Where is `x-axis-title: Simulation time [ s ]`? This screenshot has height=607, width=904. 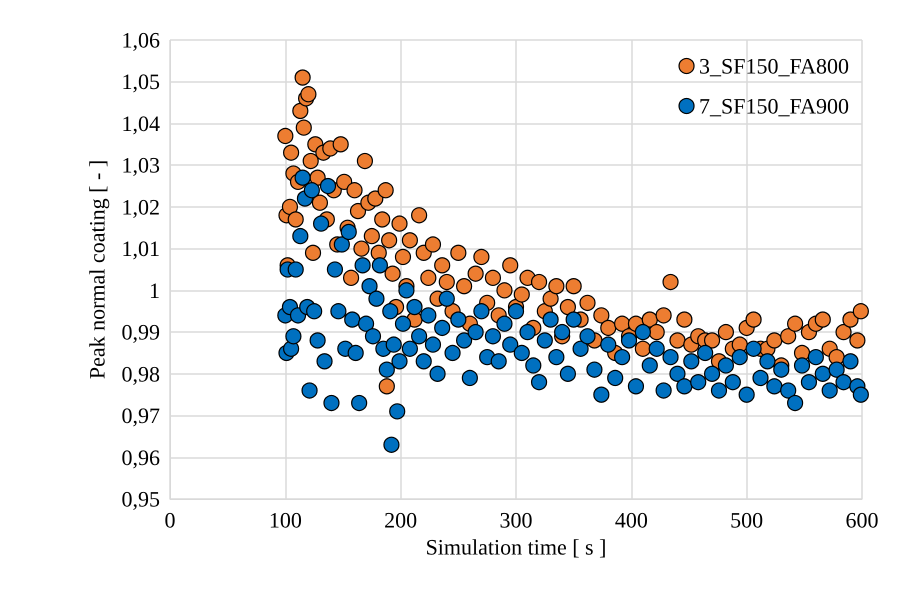 x-axis-title: Simulation time [ s ] is located at coordinates (516, 547).